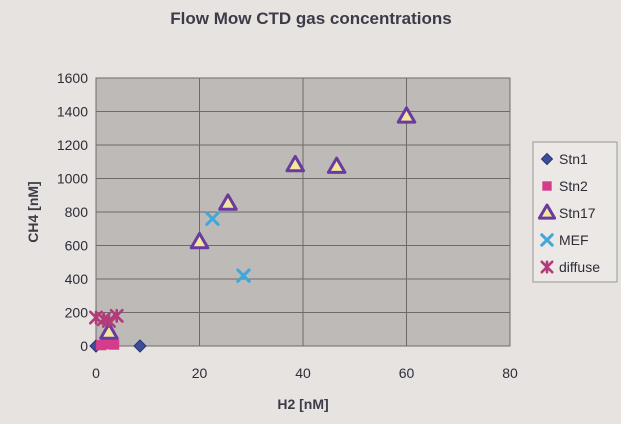 The image size is (621, 424). Describe the element at coordinates (547, 267) in the screenshot. I see `legend-marker-diffuse` at that location.